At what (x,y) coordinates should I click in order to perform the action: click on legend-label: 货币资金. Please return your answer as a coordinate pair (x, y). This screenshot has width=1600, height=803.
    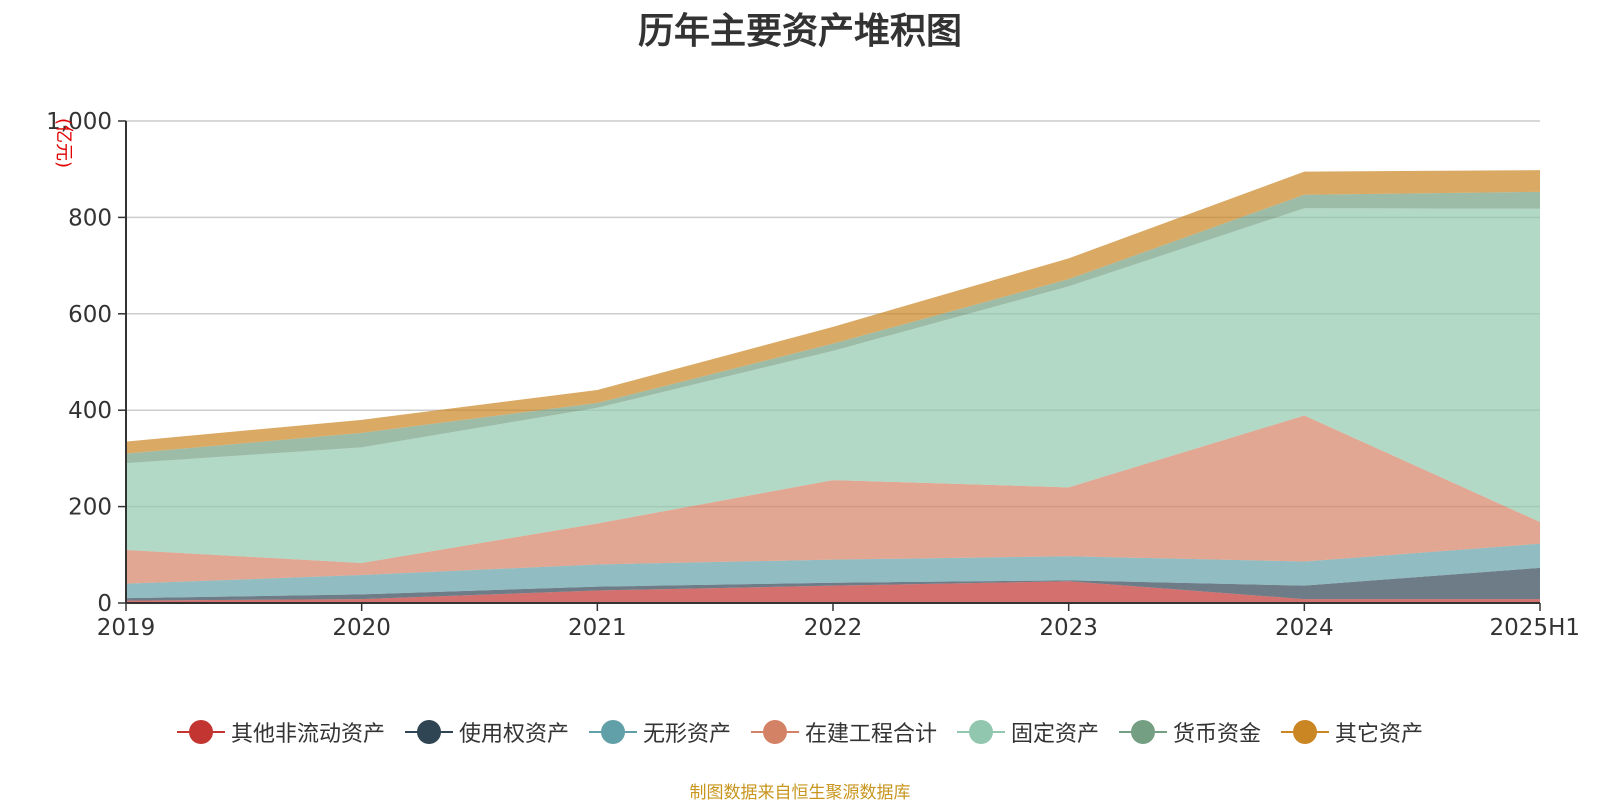
    Looking at the image, I should click on (1217, 734).